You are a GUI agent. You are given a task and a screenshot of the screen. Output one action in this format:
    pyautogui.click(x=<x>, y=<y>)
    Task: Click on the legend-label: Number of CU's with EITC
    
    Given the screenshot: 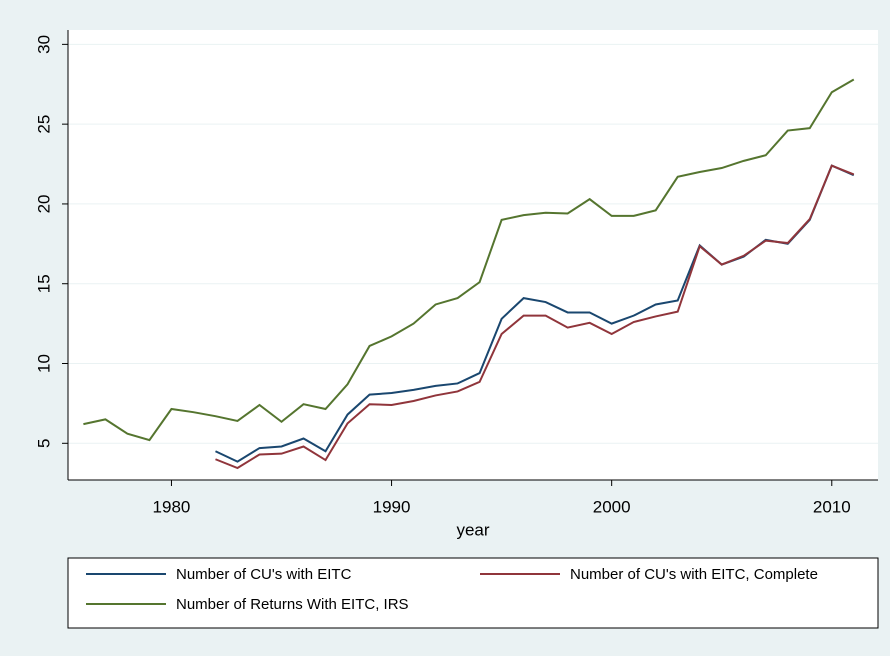 What is the action you would take?
    pyautogui.click(x=264, y=574)
    